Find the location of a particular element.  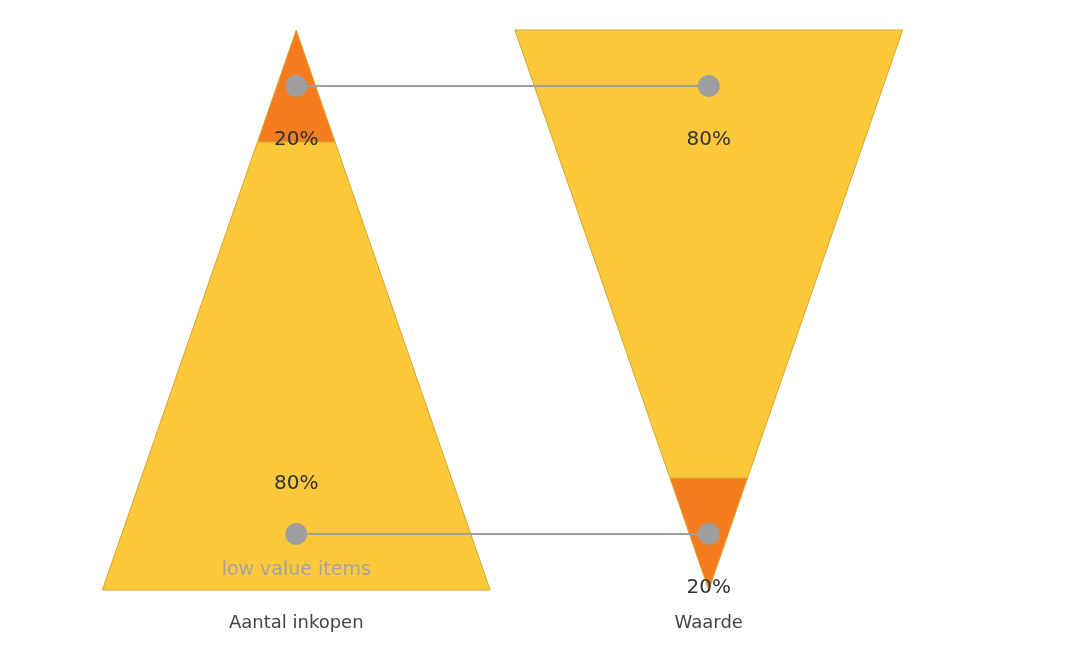

category-label: Waarde is located at coordinates (708, 621).